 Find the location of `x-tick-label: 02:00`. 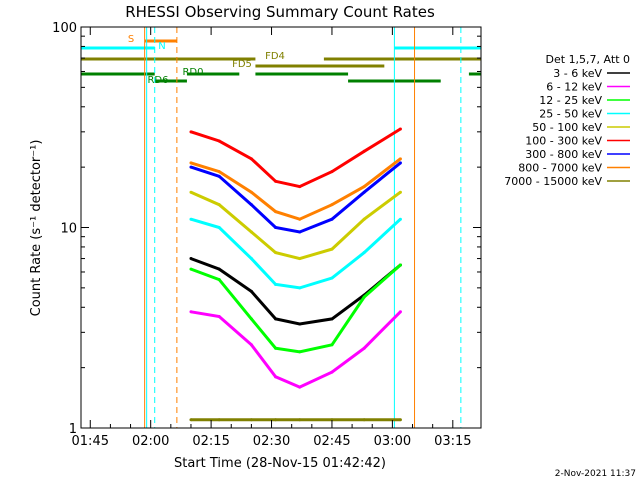

x-tick-label: 02:00 is located at coordinates (150, 441).